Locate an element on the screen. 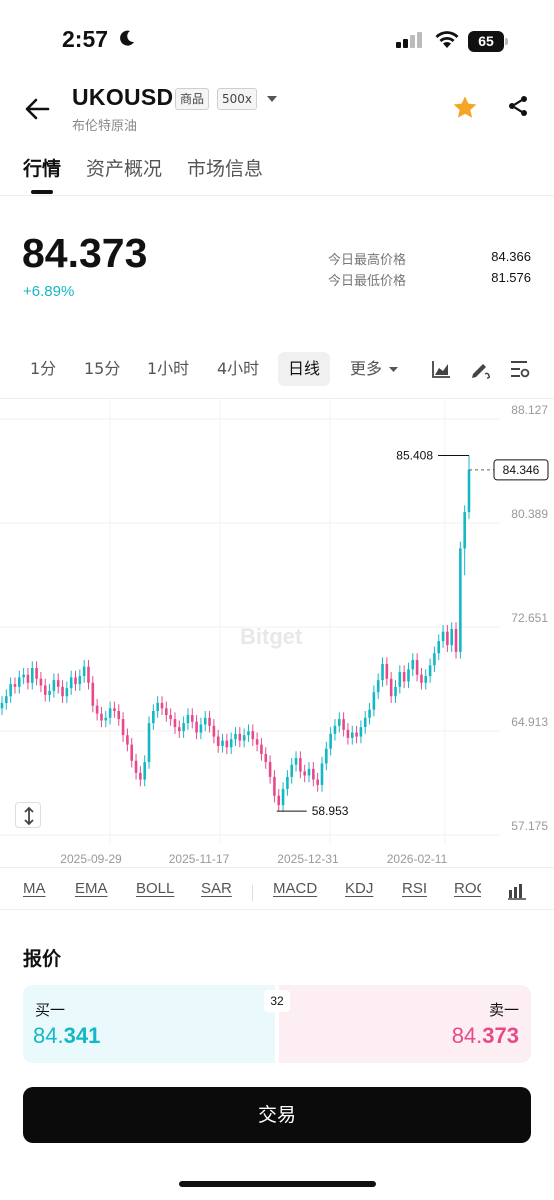 The height and width of the screenshot is (1200, 554). indicator-ema: EMA is located at coordinates (91, 888).